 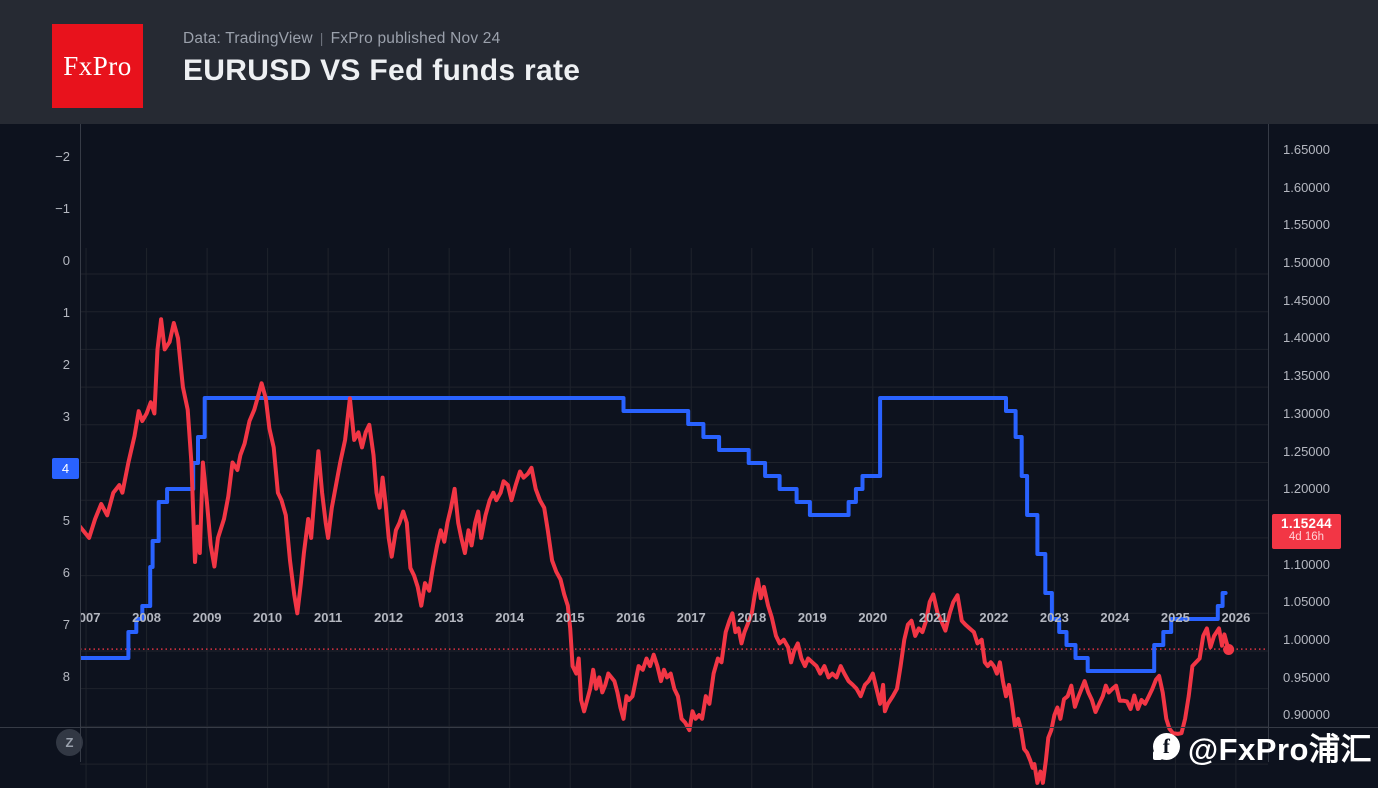 I want to click on left-axis-label: 1, so click(x=66, y=312).